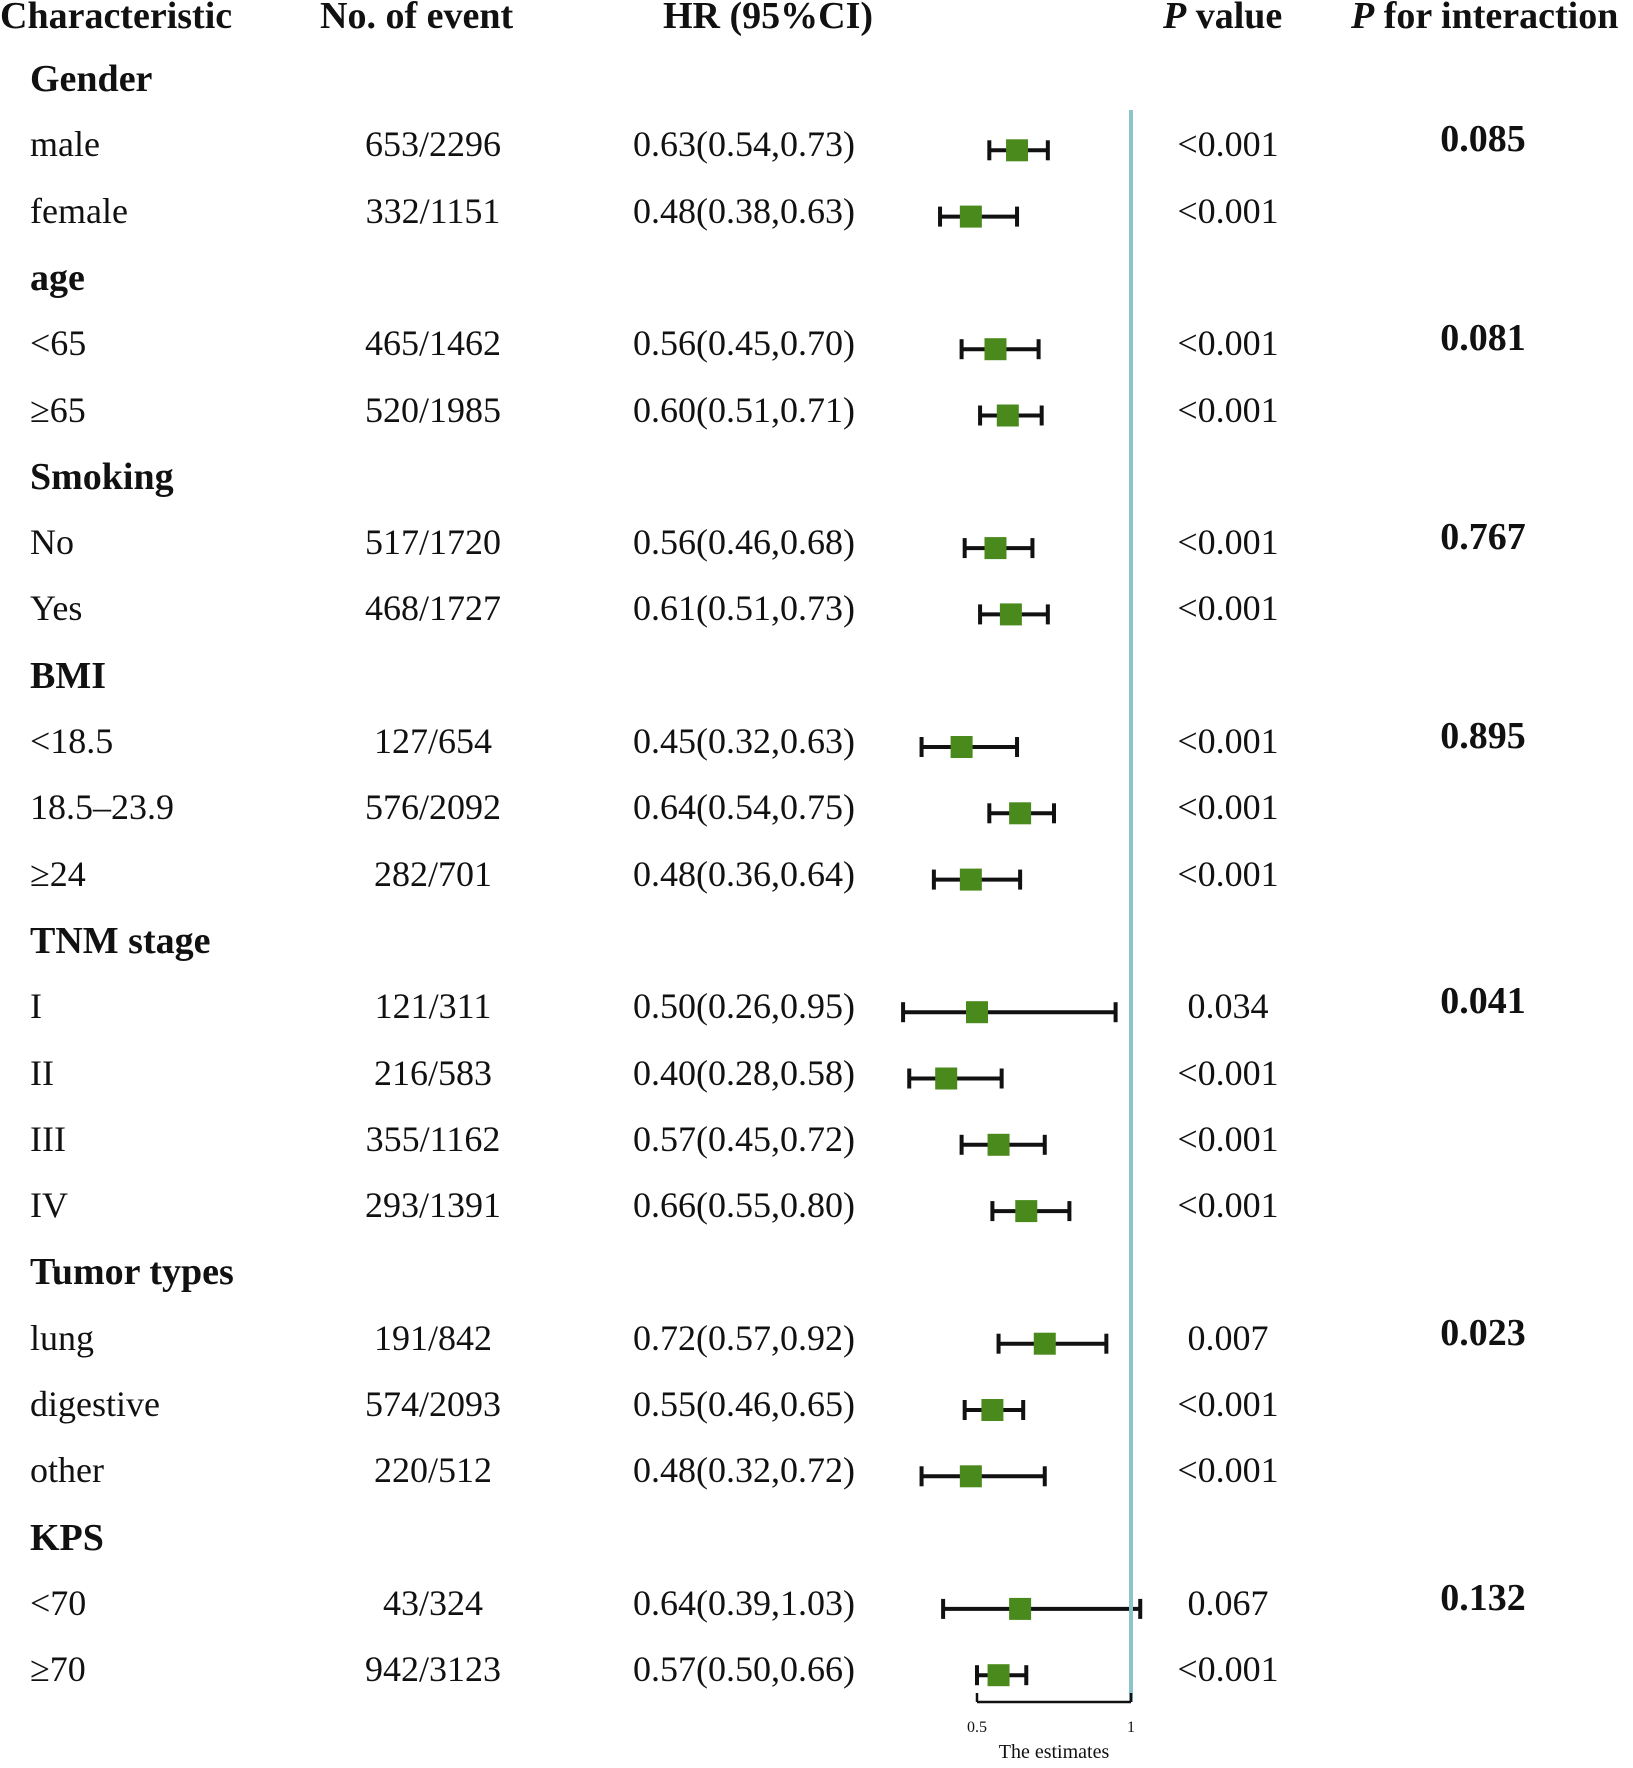  Describe the element at coordinates (744, 1205) in the screenshot. I see `row-hr-text: 0.66(0.55,0.80)` at that location.